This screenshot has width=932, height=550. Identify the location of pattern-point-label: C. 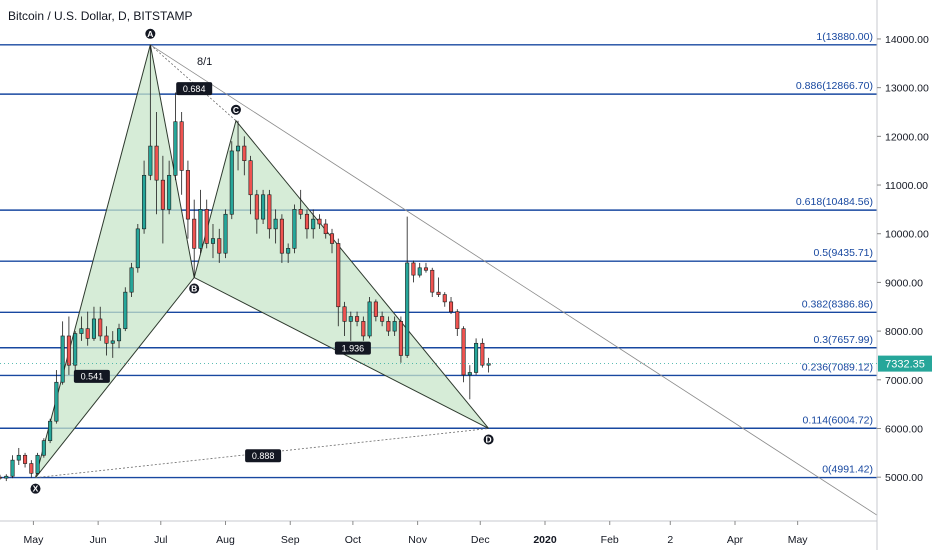
(236, 110).